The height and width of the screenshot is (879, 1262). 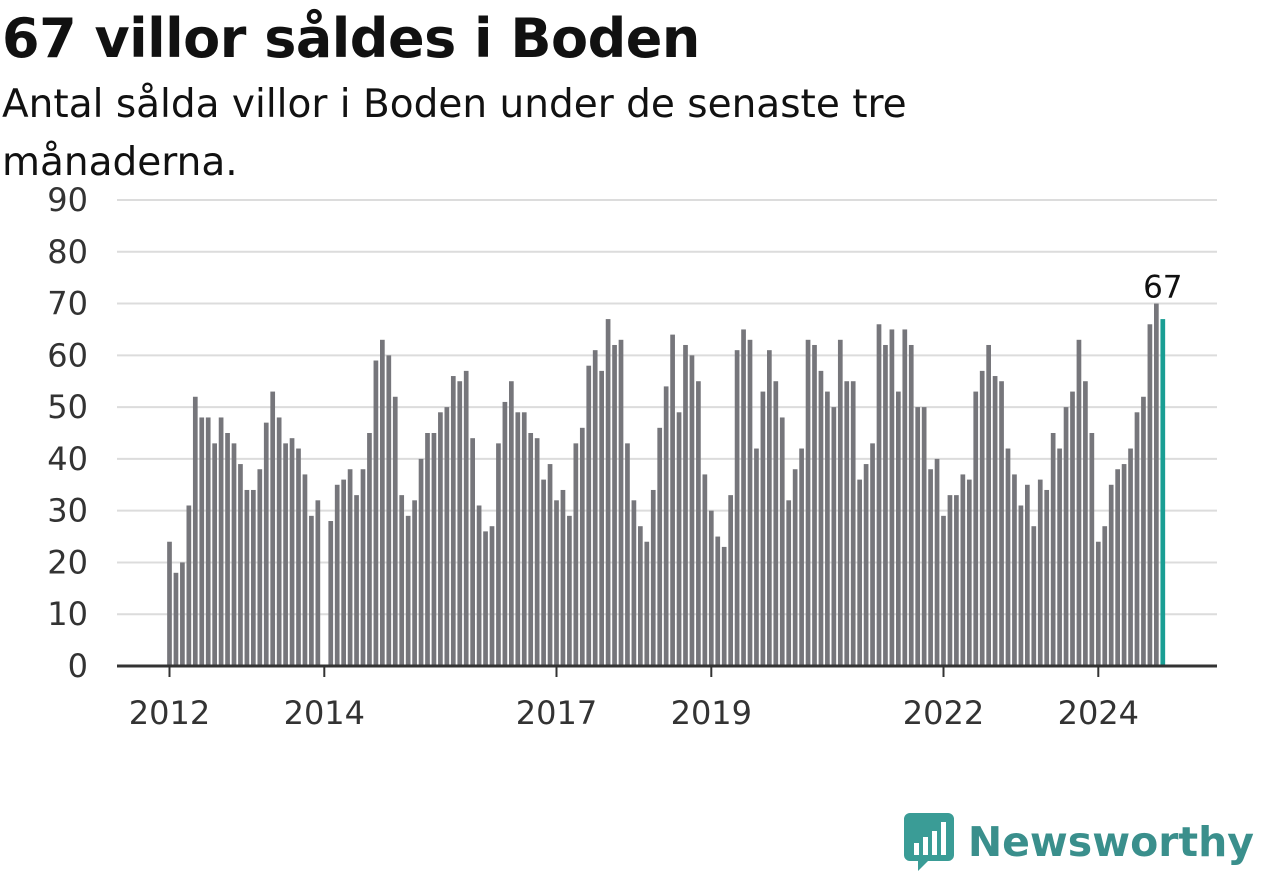 What do you see at coordinates (67, 200) in the screenshot?
I see `y-tick-label: 90` at bounding box center [67, 200].